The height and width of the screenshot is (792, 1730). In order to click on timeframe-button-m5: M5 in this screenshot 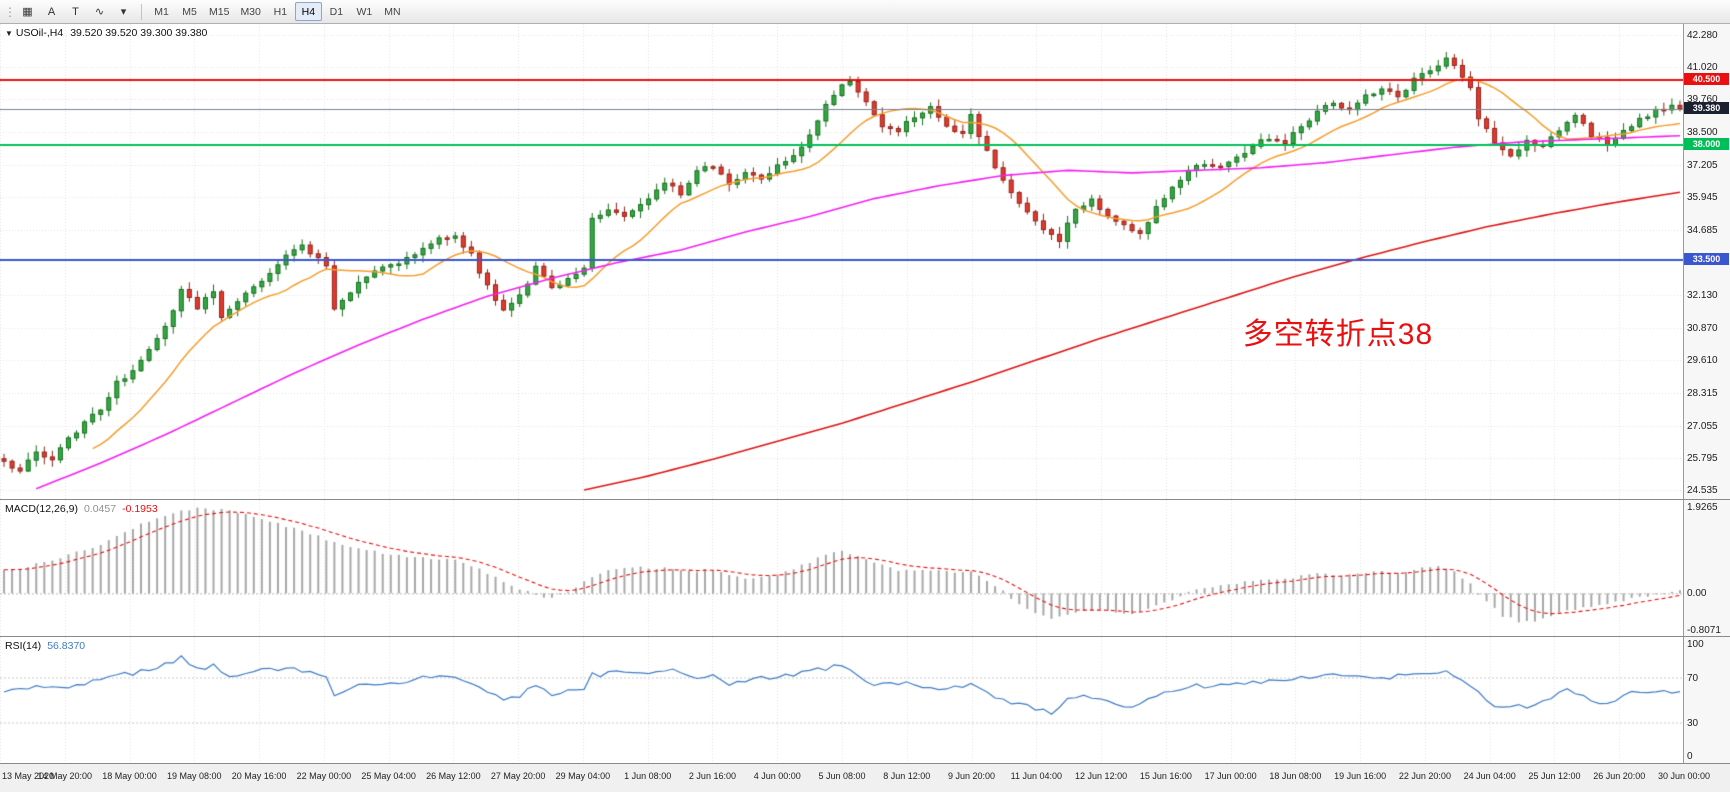, I will do `click(189, 11)`.